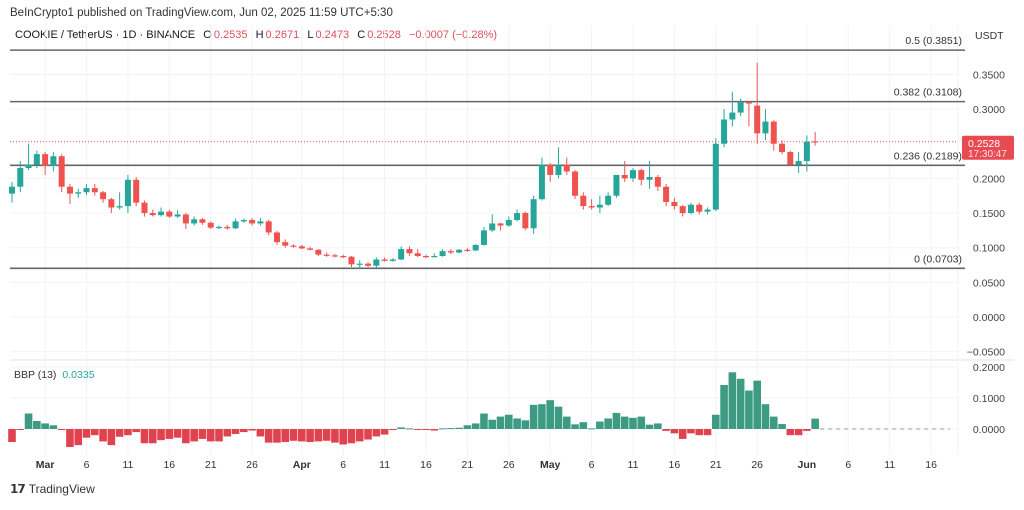  I want to click on open-label: O, so click(207, 35).